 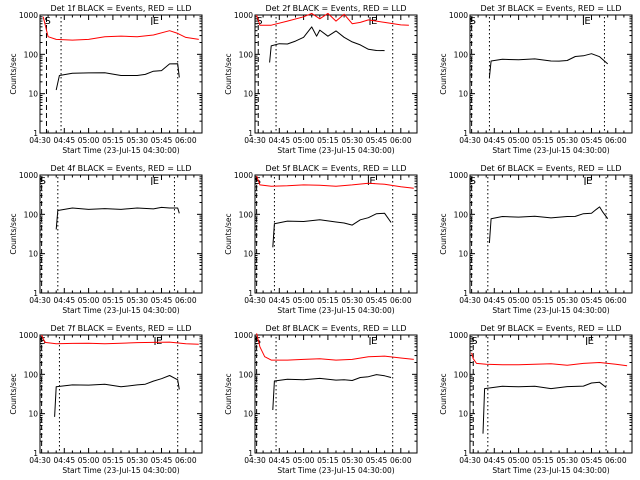 What do you see at coordinates (550, 328) in the screenshot?
I see `chart-title: Det 9f BLACK = Events, RED = LLD` at bounding box center [550, 328].